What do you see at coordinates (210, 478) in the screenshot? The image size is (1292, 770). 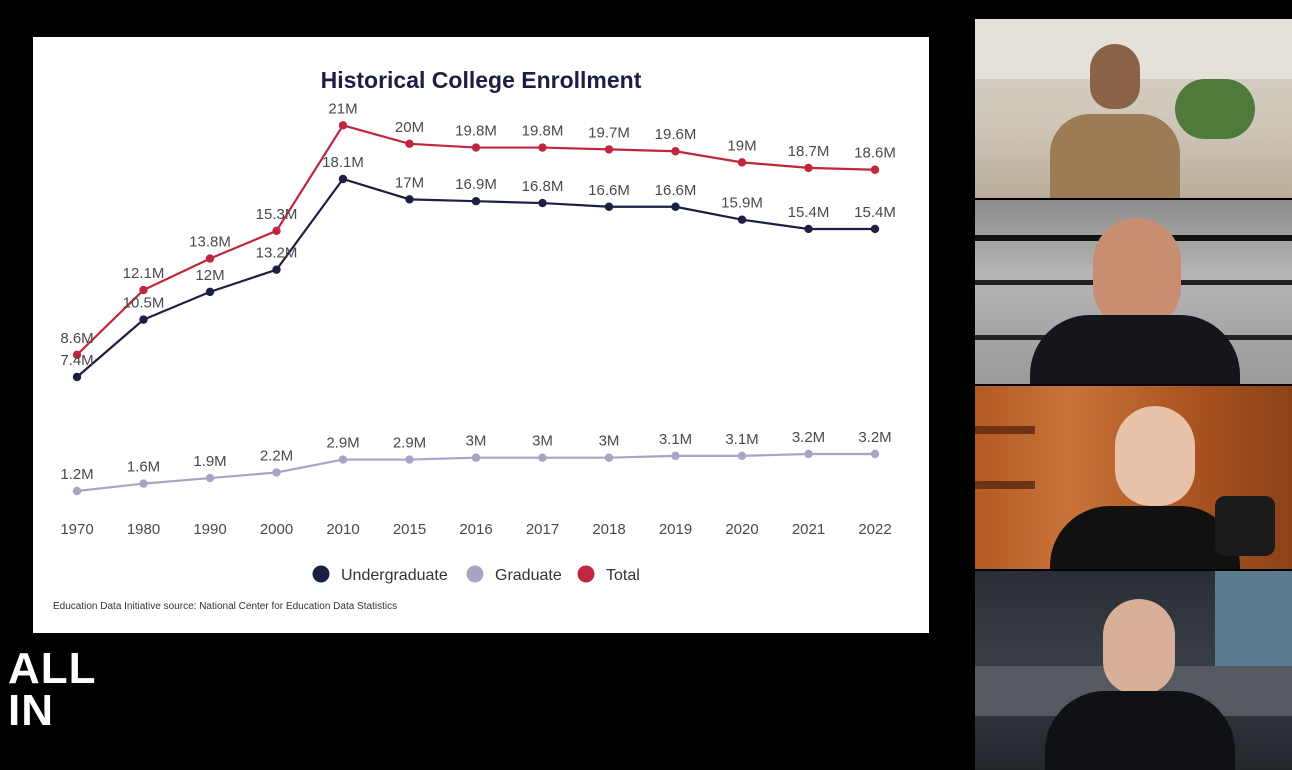 I see `point-graduate-1990` at bounding box center [210, 478].